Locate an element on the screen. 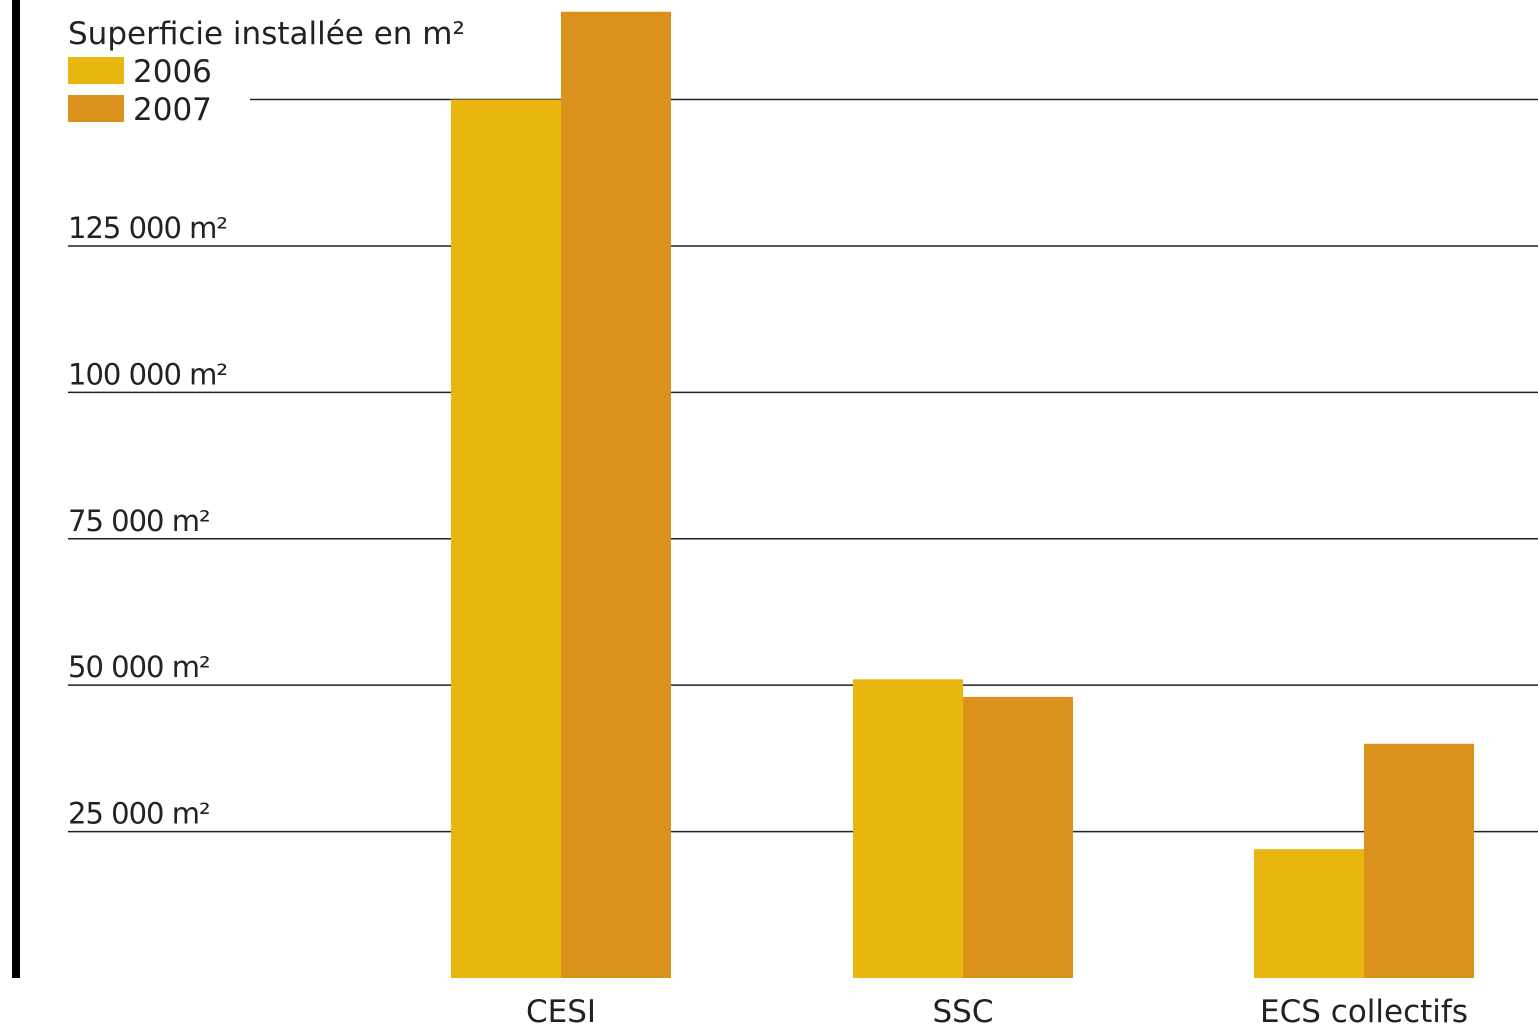  legend-swatch-2006 is located at coordinates (96, 70).